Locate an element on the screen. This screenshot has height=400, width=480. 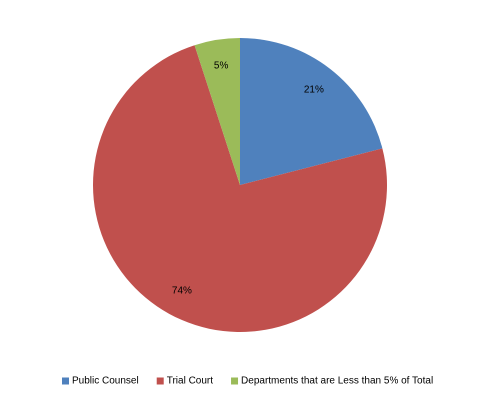
legend-label: Public Counsel is located at coordinates (105, 381).